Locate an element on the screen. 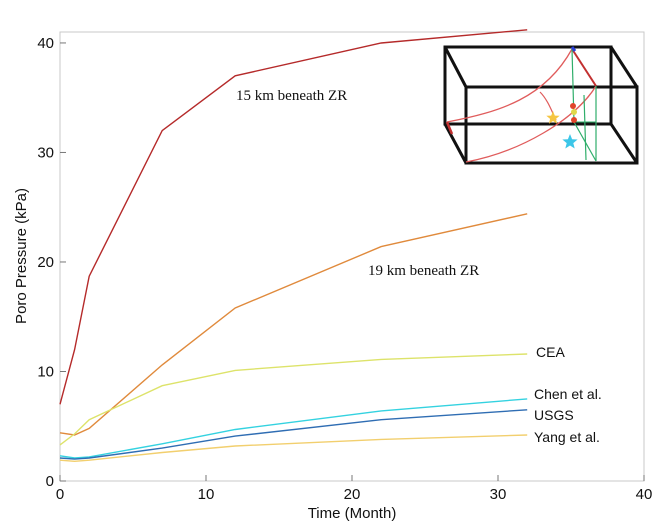 The width and height of the screenshot is (654, 522). x-tick-label: 30 is located at coordinates (498, 494).